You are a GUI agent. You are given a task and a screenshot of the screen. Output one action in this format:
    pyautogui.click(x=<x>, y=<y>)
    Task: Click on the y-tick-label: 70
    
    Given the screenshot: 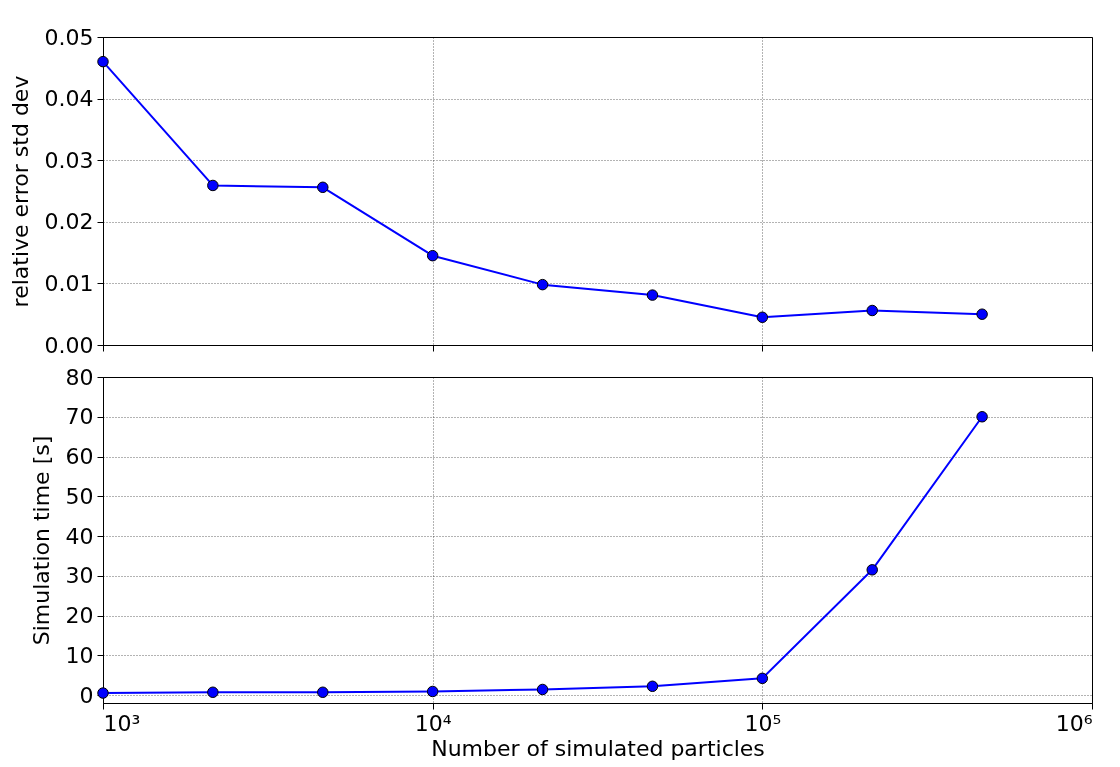 What is the action you would take?
    pyautogui.click(x=79, y=417)
    